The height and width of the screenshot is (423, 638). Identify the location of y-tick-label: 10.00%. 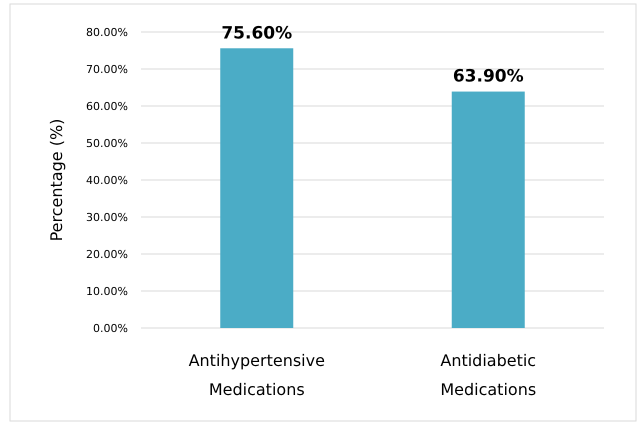
(107, 291).